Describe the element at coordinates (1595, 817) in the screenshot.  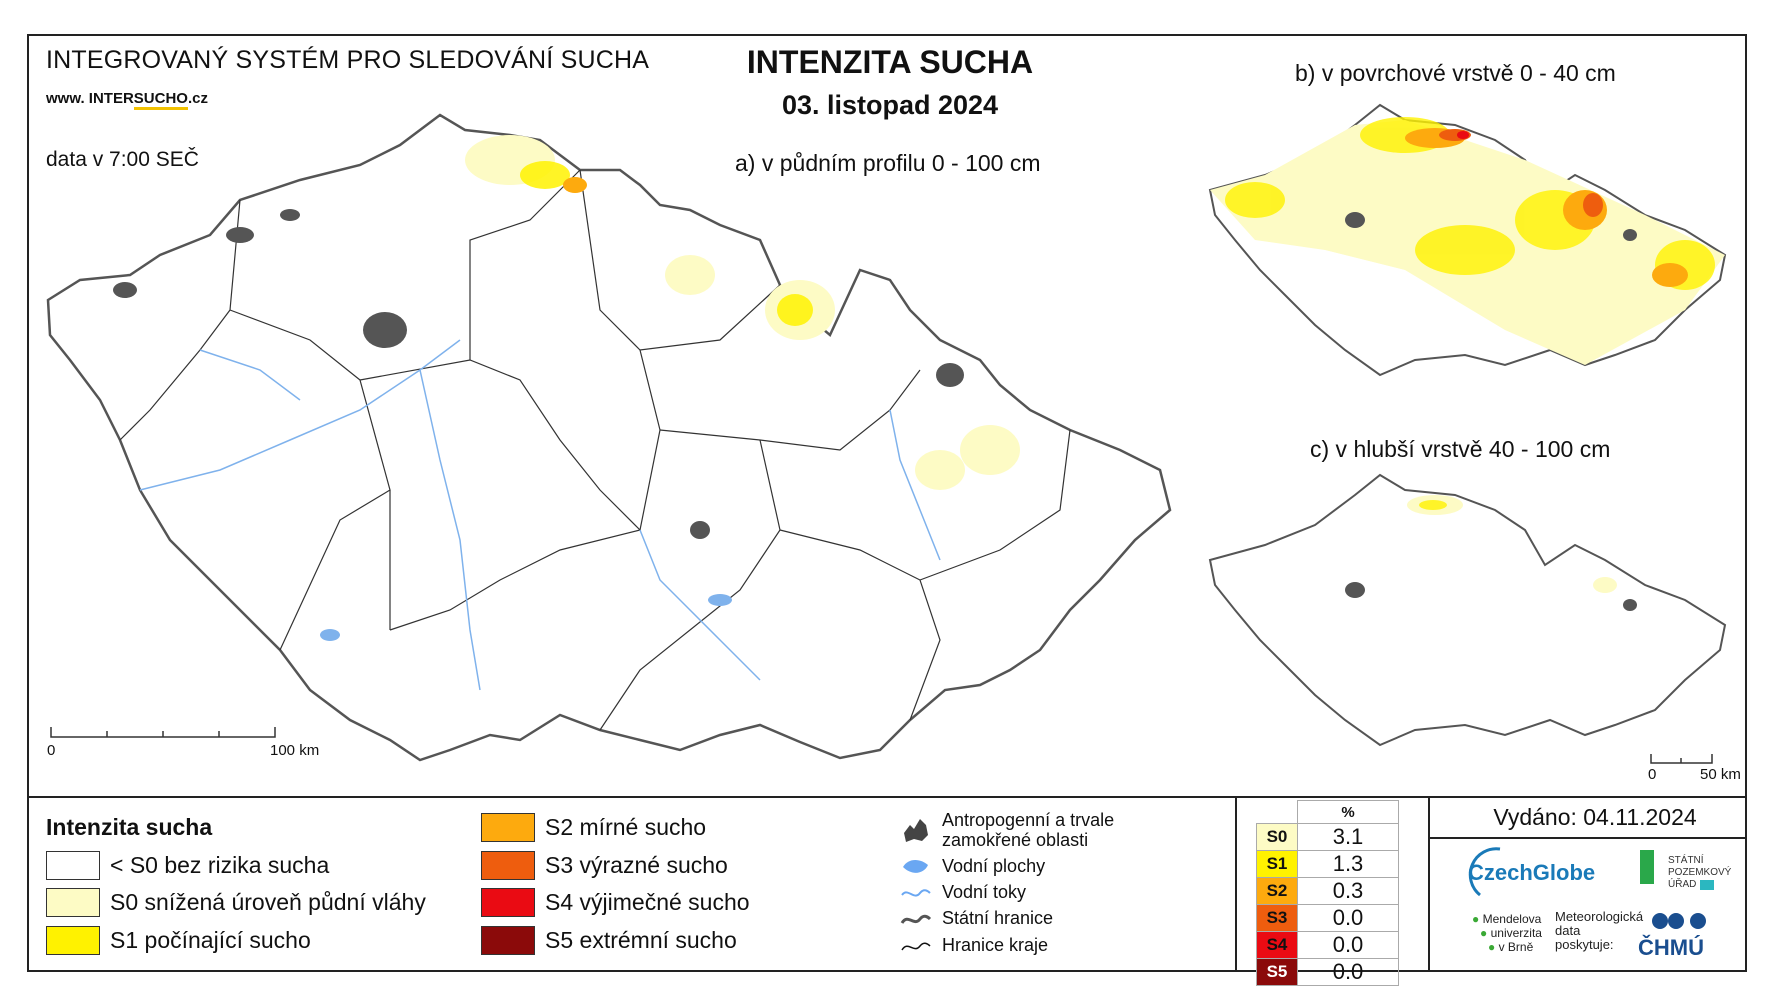
I see `issued-date: Vydáno: 04.11.2024` at that location.